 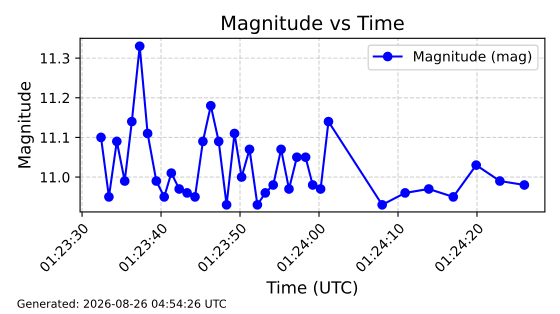 I want to click on y-tick-label: 11.3, so click(x=55, y=58).